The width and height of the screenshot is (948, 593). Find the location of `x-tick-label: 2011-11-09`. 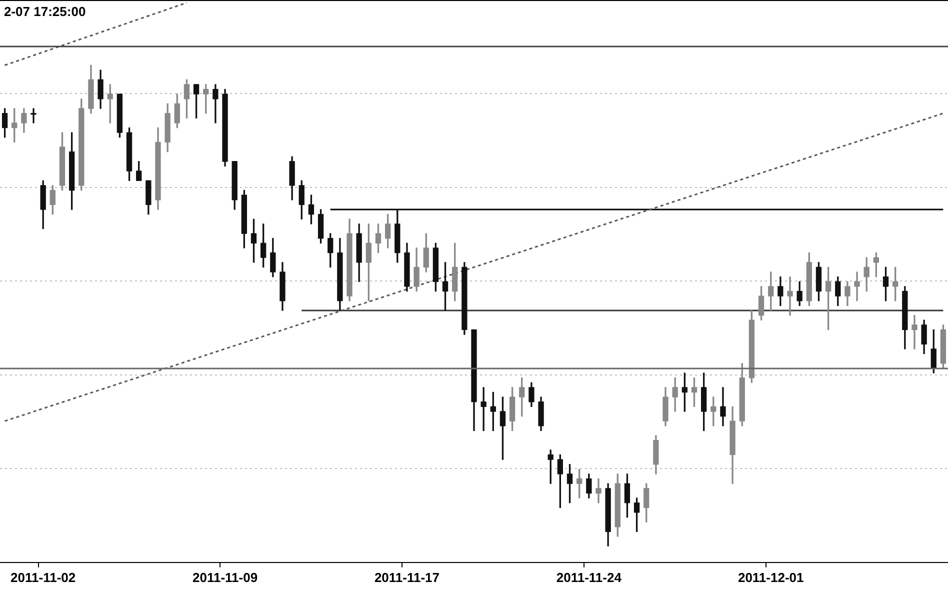

x-tick-label: 2011-11-09 is located at coordinates (225, 577).